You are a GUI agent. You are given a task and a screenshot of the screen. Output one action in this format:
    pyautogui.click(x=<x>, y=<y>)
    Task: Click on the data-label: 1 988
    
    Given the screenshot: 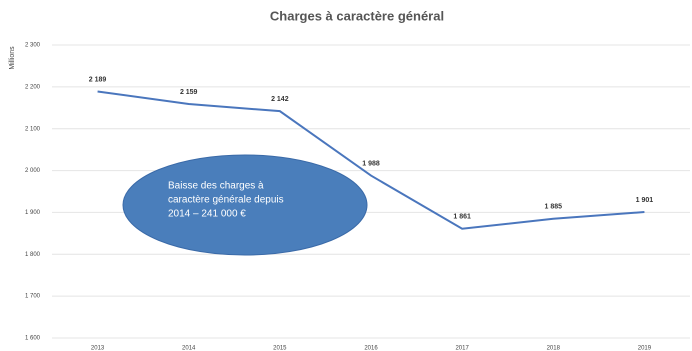 What is the action you would take?
    pyautogui.click(x=371, y=163)
    